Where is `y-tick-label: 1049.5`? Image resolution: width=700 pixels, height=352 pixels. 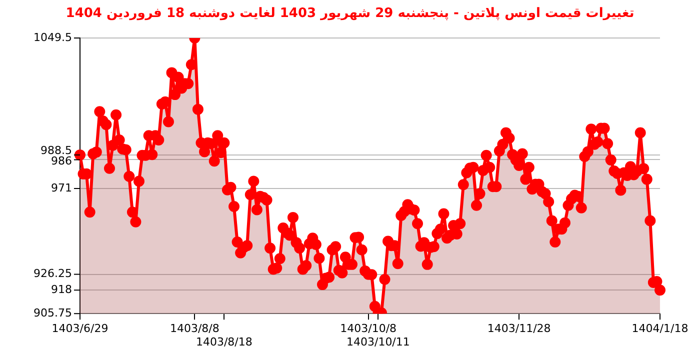
y-tick-label: 1049.5 is located at coordinates (53, 37).